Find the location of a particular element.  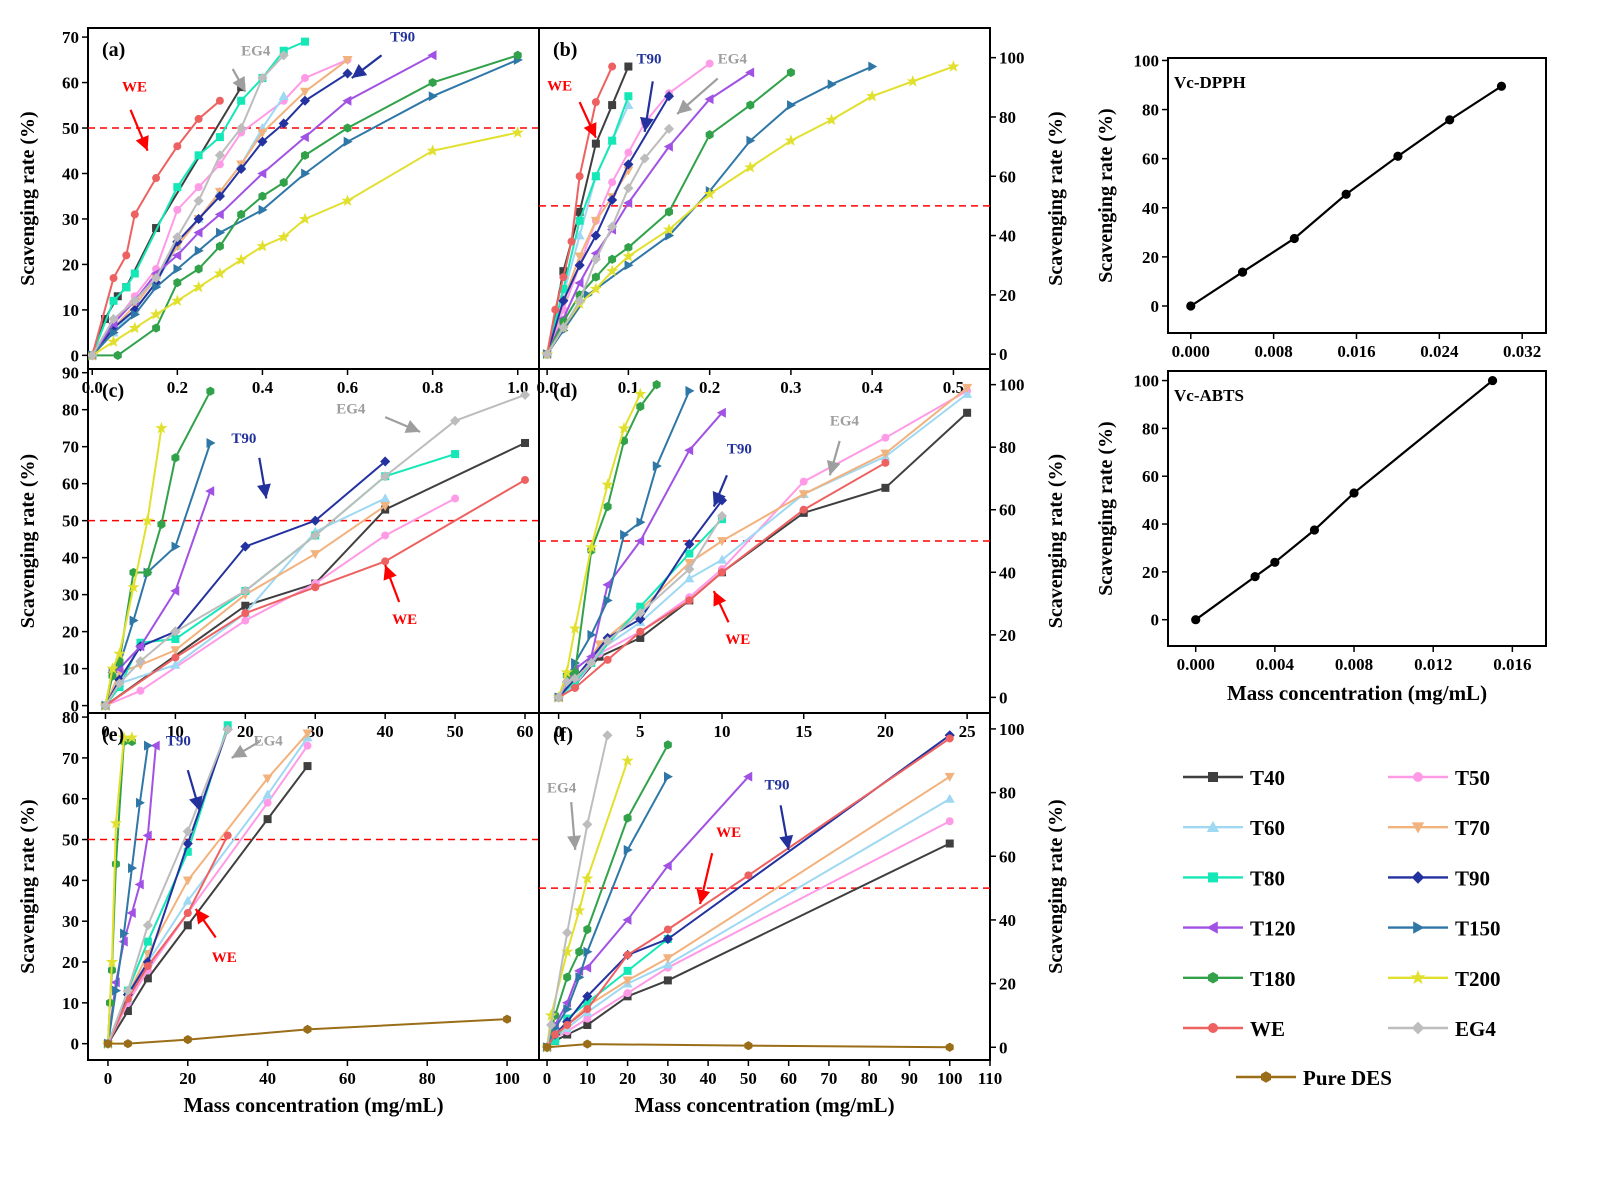

data-point-vc-dpph is located at coordinates (1346, 194).